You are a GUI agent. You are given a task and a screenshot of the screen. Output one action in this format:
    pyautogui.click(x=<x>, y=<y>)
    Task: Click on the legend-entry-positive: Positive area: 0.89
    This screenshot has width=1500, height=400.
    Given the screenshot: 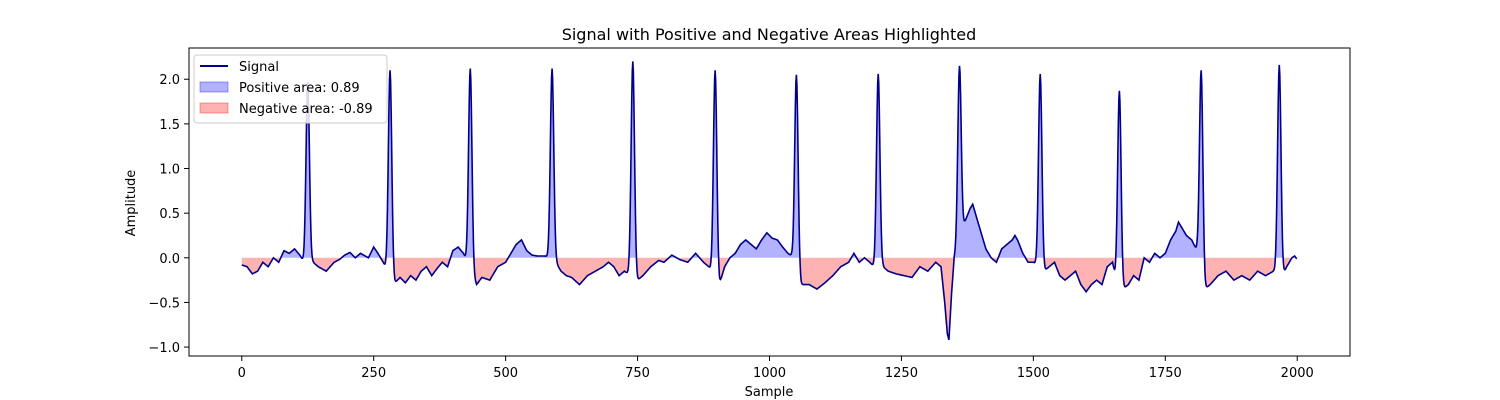 What is the action you would take?
    pyautogui.click(x=299, y=88)
    